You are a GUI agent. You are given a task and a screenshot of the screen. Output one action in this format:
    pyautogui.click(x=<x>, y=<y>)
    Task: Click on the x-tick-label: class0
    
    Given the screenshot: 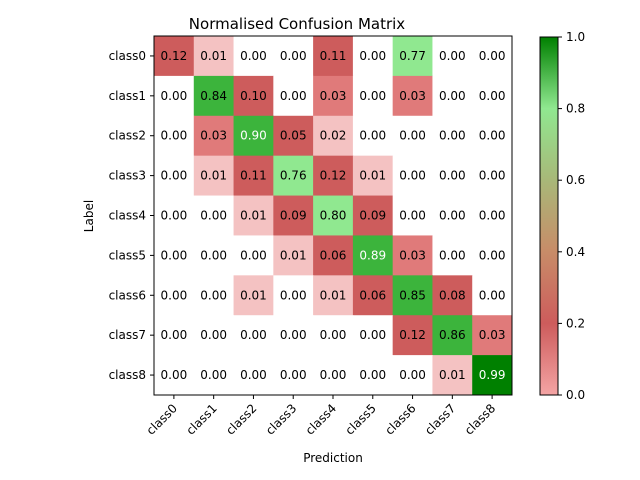 What is the action you would take?
    pyautogui.click(x=162, y=419)
    